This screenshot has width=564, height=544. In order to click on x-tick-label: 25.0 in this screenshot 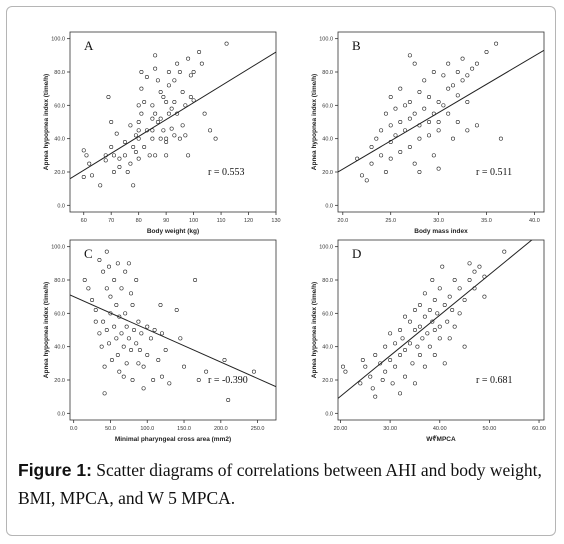, I will do `click(390, 221)`.